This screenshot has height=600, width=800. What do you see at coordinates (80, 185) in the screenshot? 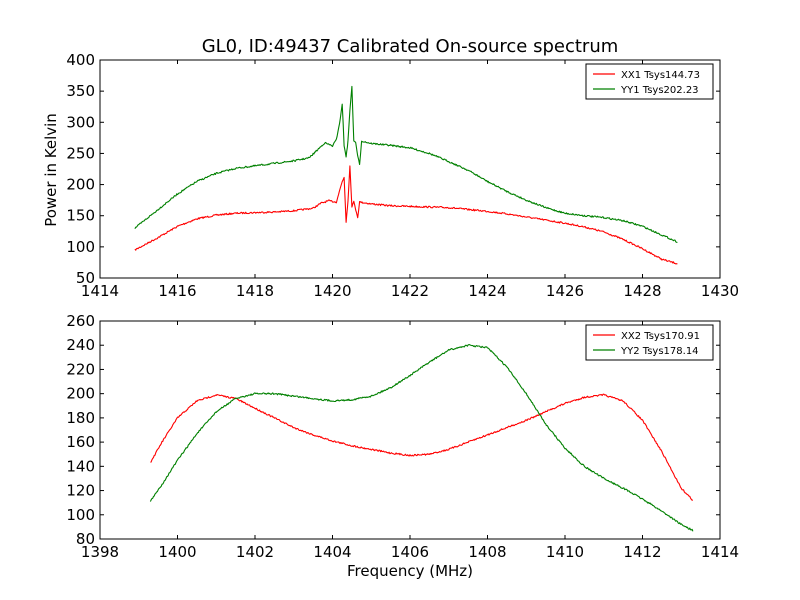
I see `top-y-tick-label: 200` at bounding box center [80, 185].